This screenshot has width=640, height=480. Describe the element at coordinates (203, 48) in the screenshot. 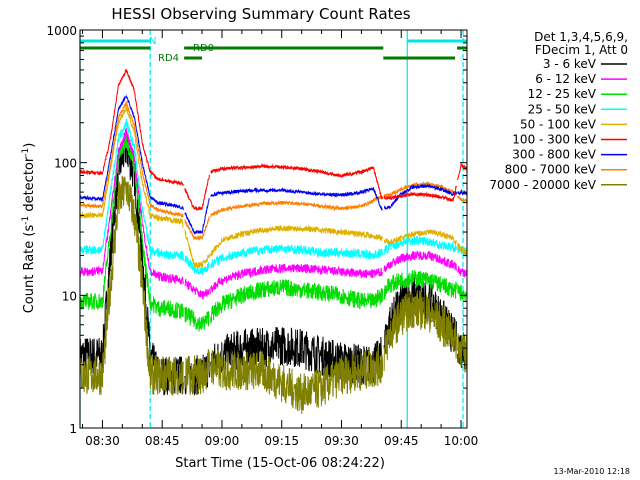

I see `flag-label-rd0: RD0` at that location.